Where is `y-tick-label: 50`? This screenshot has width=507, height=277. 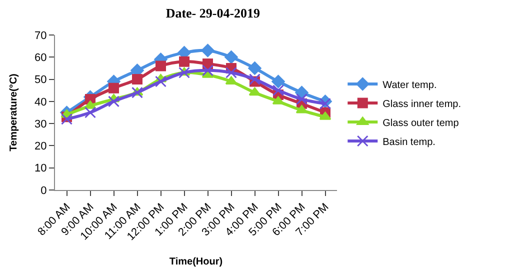 y-tick-label: 50 is located at coordinates (40, 80).